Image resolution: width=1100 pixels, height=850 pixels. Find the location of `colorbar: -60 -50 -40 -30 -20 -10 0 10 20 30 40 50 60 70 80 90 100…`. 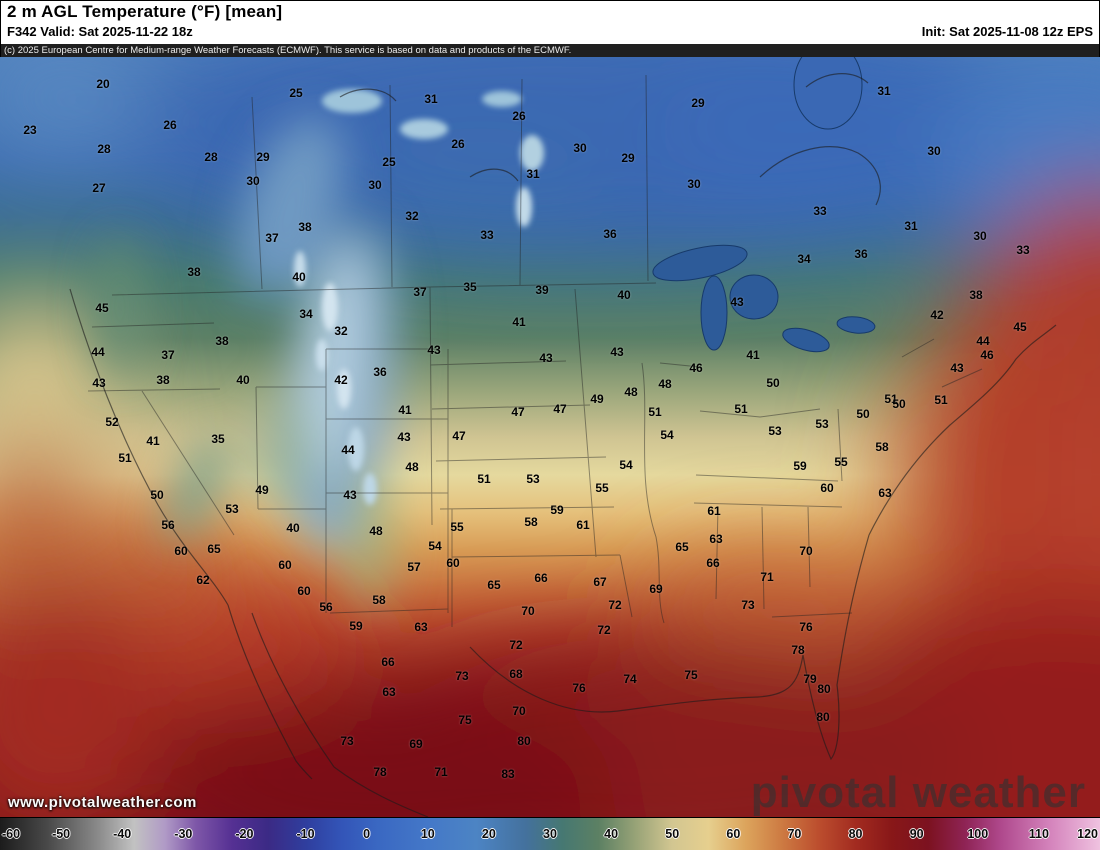

colorbar: -60 -50 -40 -30 -20 -10 0 10 20 30 40 50 60 70 80 90 100… is located at coordinates (550, 833).